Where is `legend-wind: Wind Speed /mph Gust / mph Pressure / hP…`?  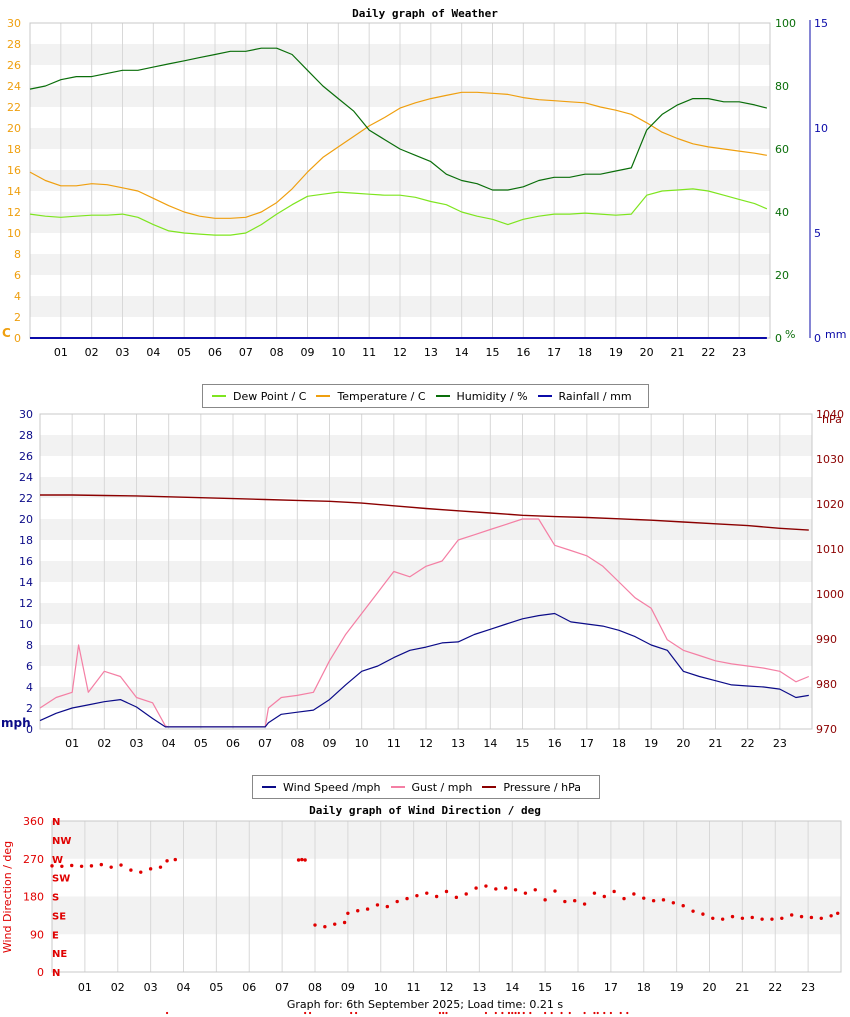 legend-wind: Wind Speed /mph Gust / mph Pressure / hP… is located at coordinates (426, 787).